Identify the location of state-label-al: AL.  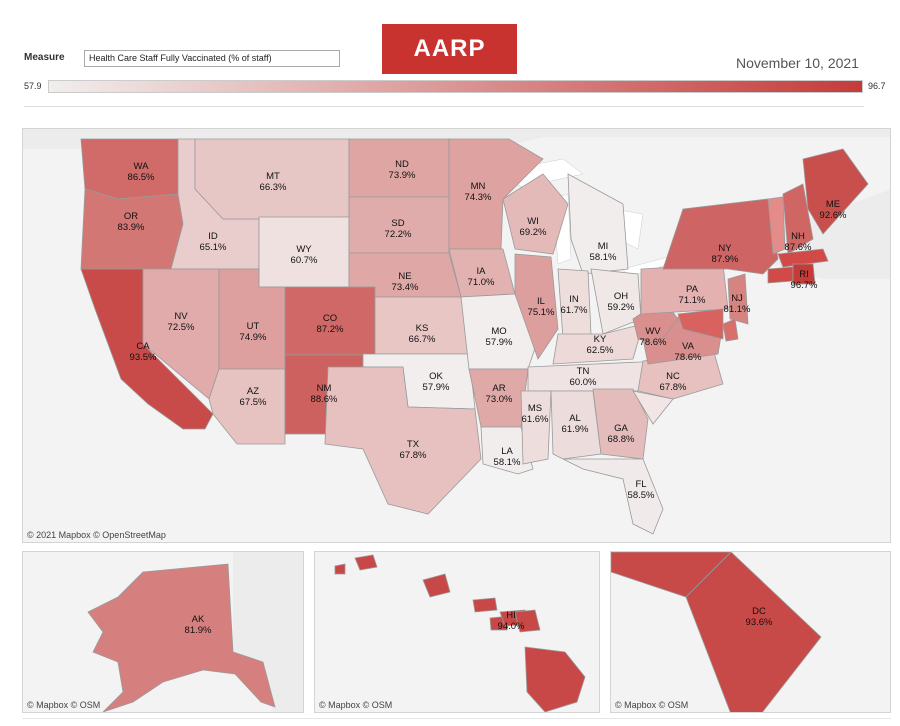
(575, 418).